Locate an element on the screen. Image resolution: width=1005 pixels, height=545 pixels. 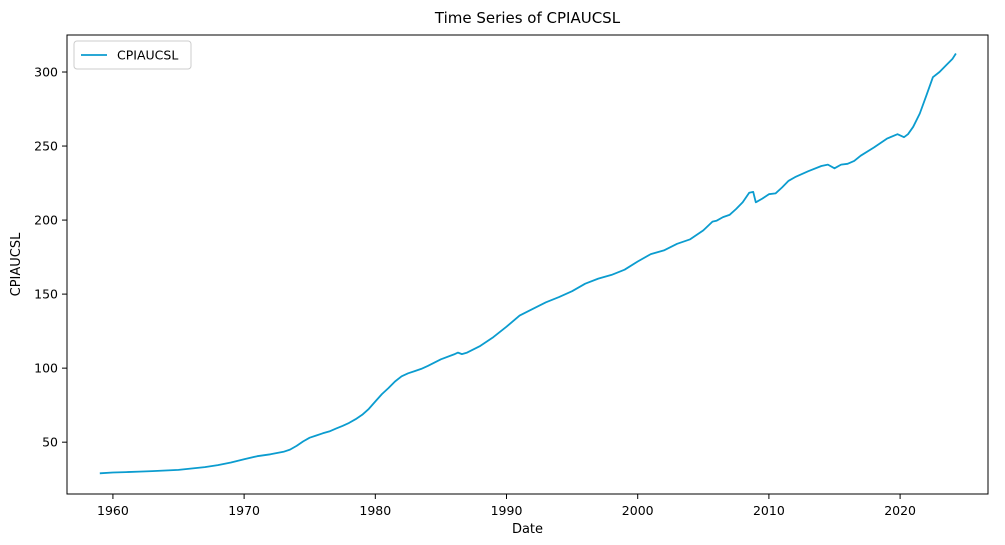
x-tick-label: 1980 is located at coordinates (375, 510).